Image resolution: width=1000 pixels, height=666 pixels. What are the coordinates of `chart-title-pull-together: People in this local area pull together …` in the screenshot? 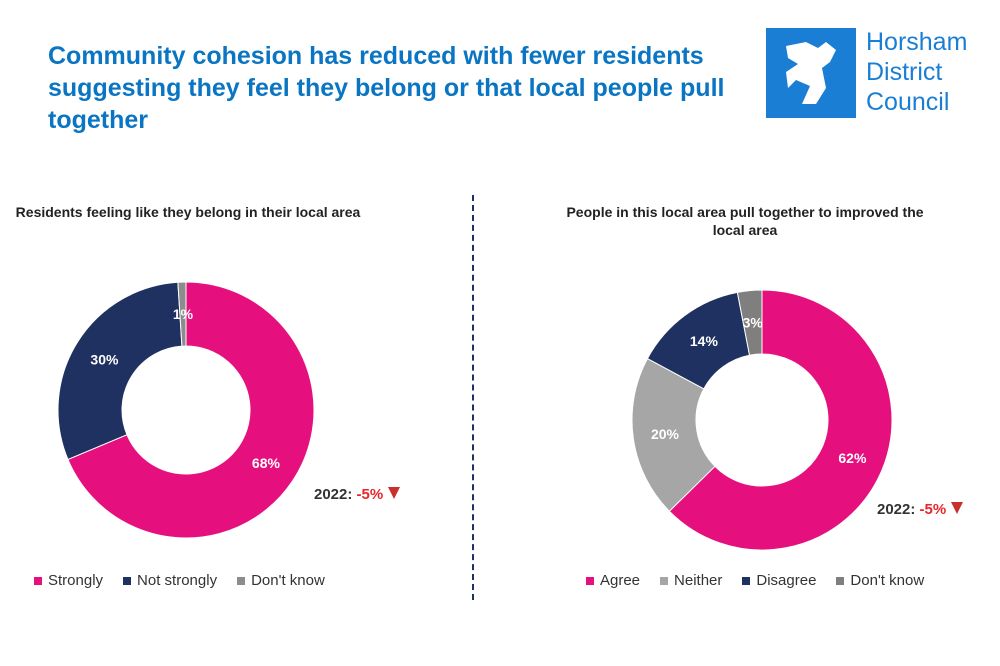 It's located at (745, 221).